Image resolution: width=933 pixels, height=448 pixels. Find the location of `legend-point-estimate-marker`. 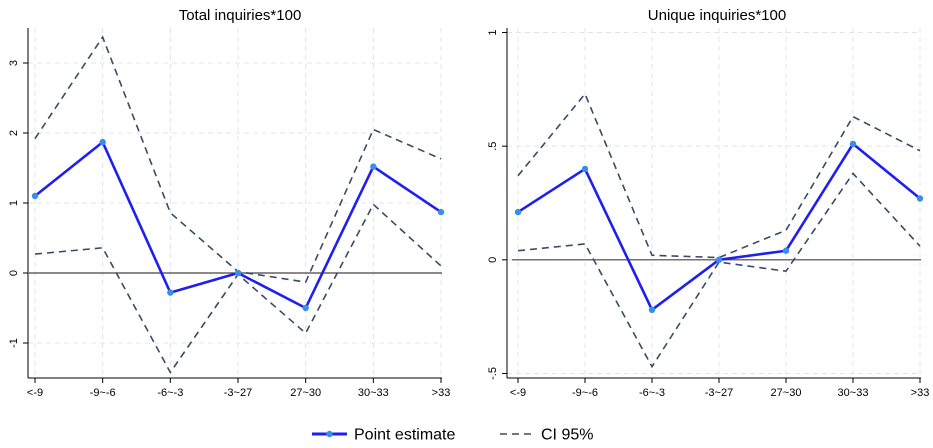

legend-point-estimate-marker is located at coordinates (329, 434).